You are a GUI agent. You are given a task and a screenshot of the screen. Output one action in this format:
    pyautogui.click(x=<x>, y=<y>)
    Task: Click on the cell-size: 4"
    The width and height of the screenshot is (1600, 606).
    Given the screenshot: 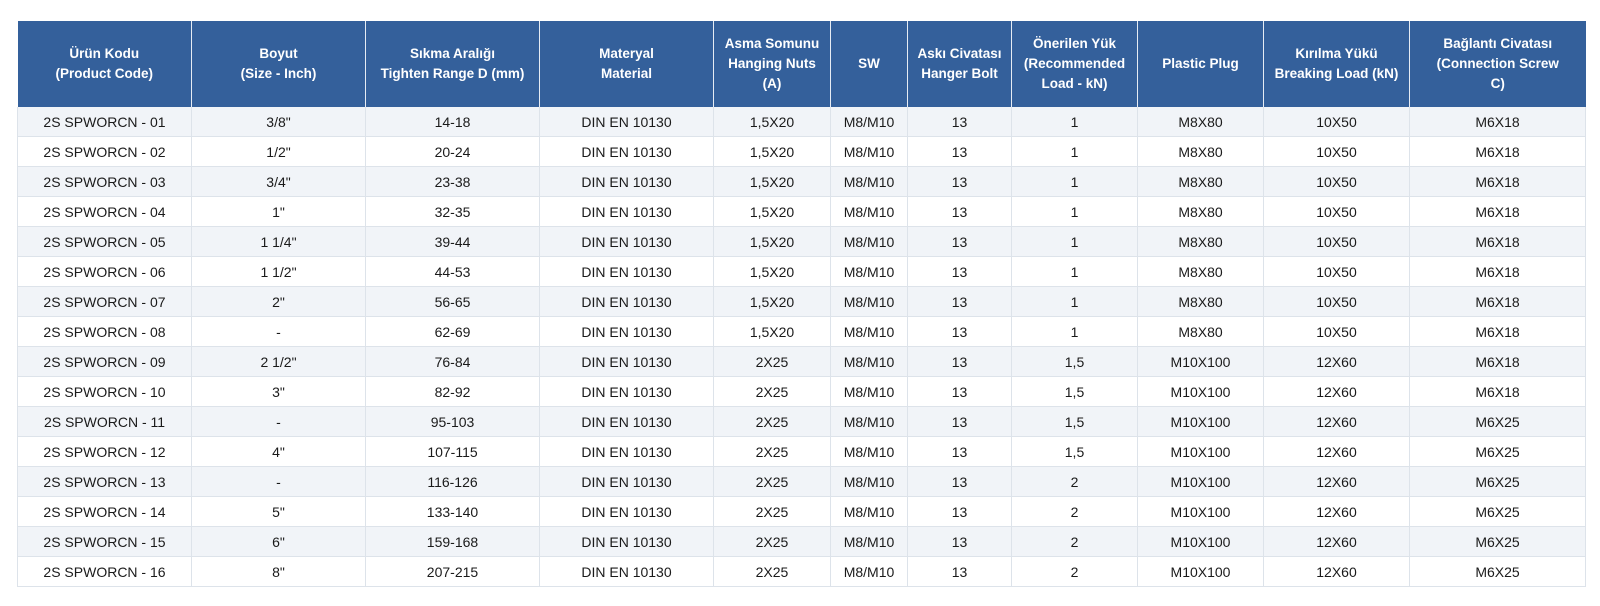 What is the action you would take?
    pyautogui.click(x=278, y=451)
    